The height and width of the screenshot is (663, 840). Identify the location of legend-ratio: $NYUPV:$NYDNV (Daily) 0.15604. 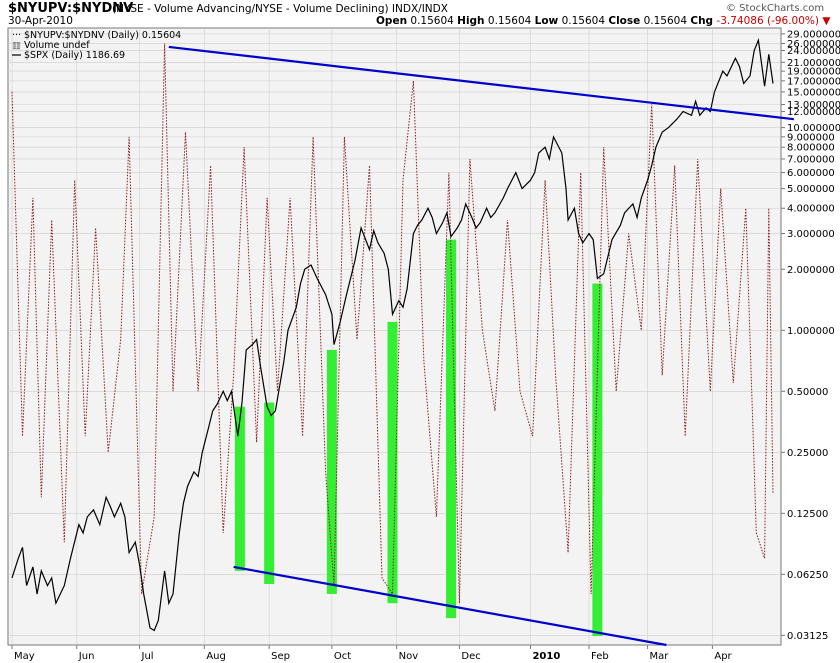
(102, 35).